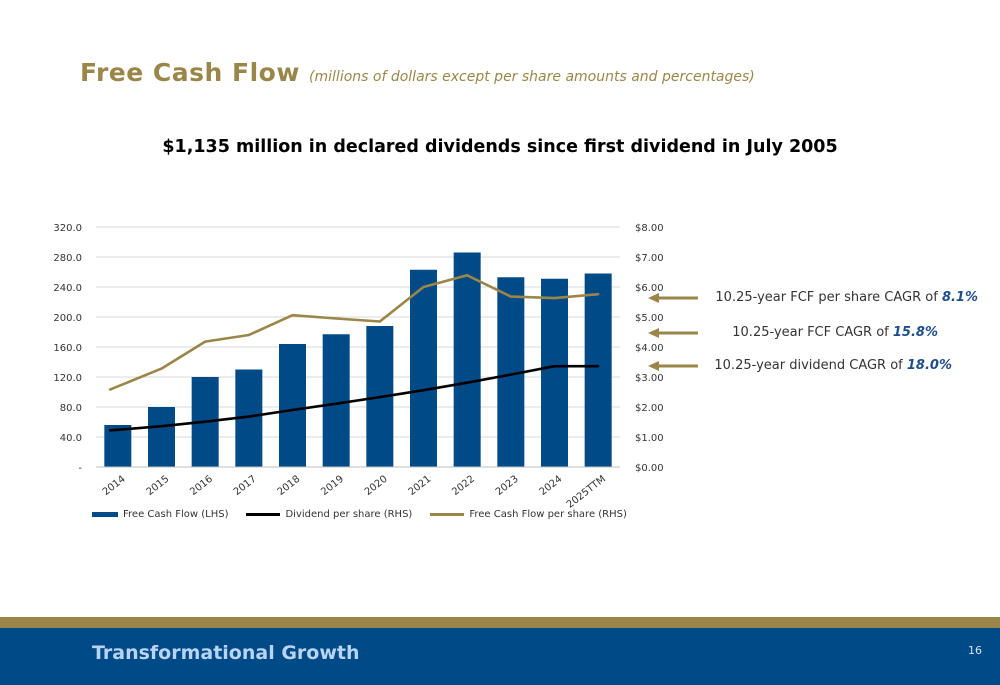 The width and height of the screenshot is (1000, 685). What do you see at coordinates (463, 486) in the screenshot?
I see `x-axis-category-label: 2022` at bounding box center [463, 486].